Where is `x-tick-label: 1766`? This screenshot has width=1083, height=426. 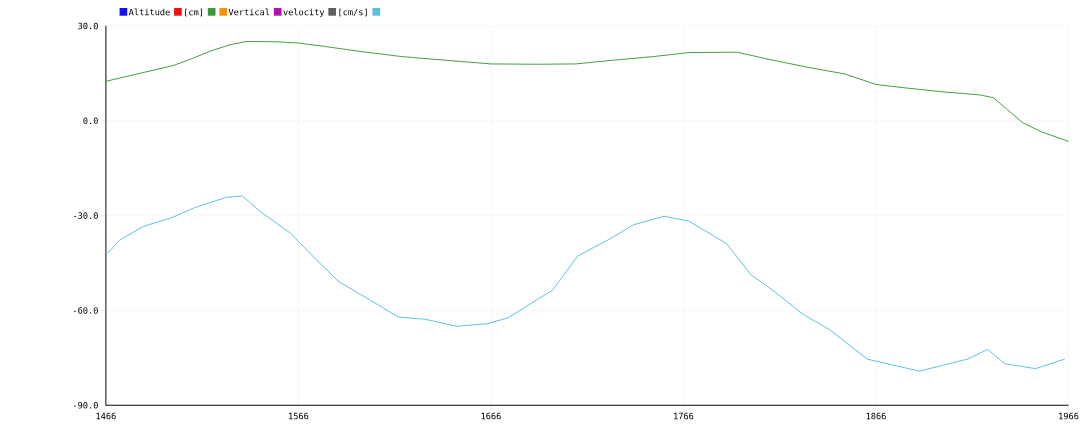 x-tick-label: 1766 is located at coordinates (684, 416).